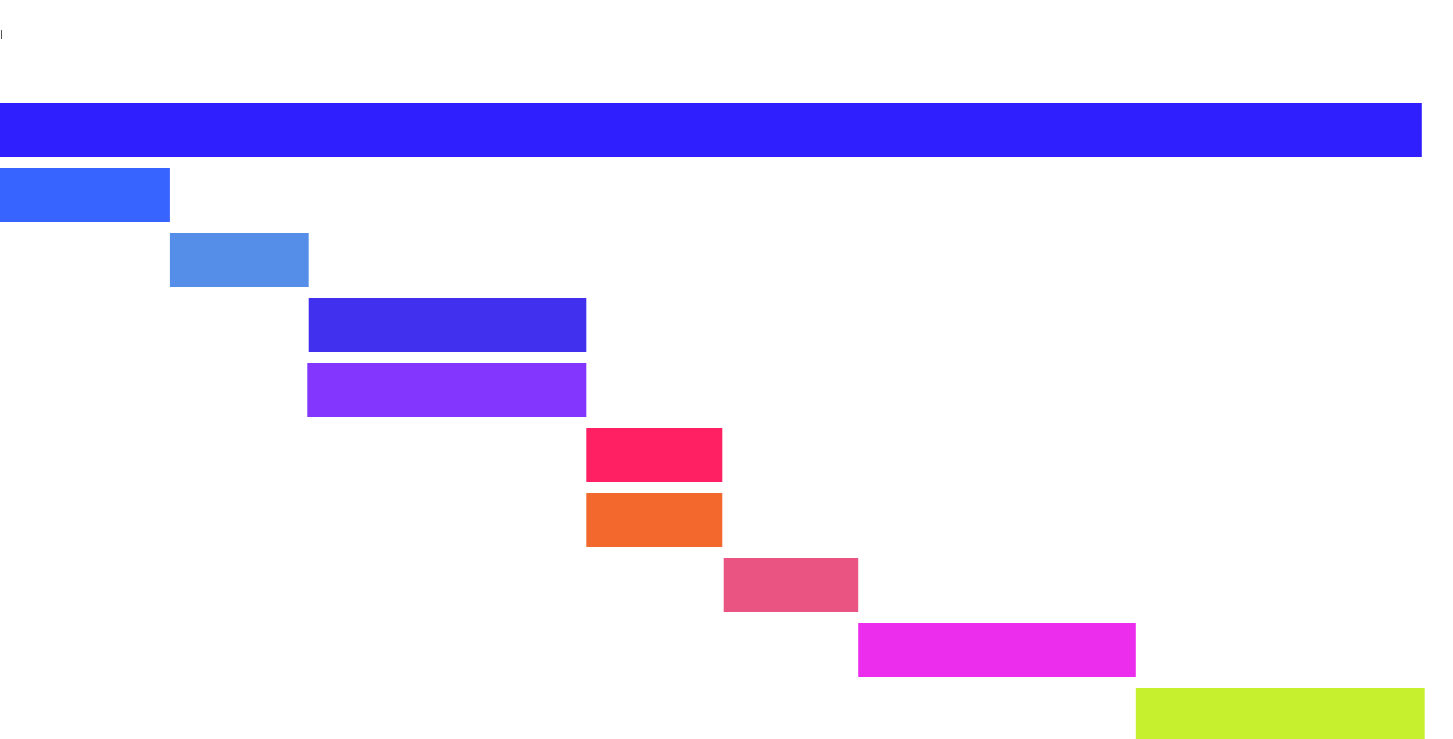 The height and width of the screenshot is (739, 1453). Describe the element at coordinates (1, 34) in the screenshot. I see `text-cursor-mark` at that location.